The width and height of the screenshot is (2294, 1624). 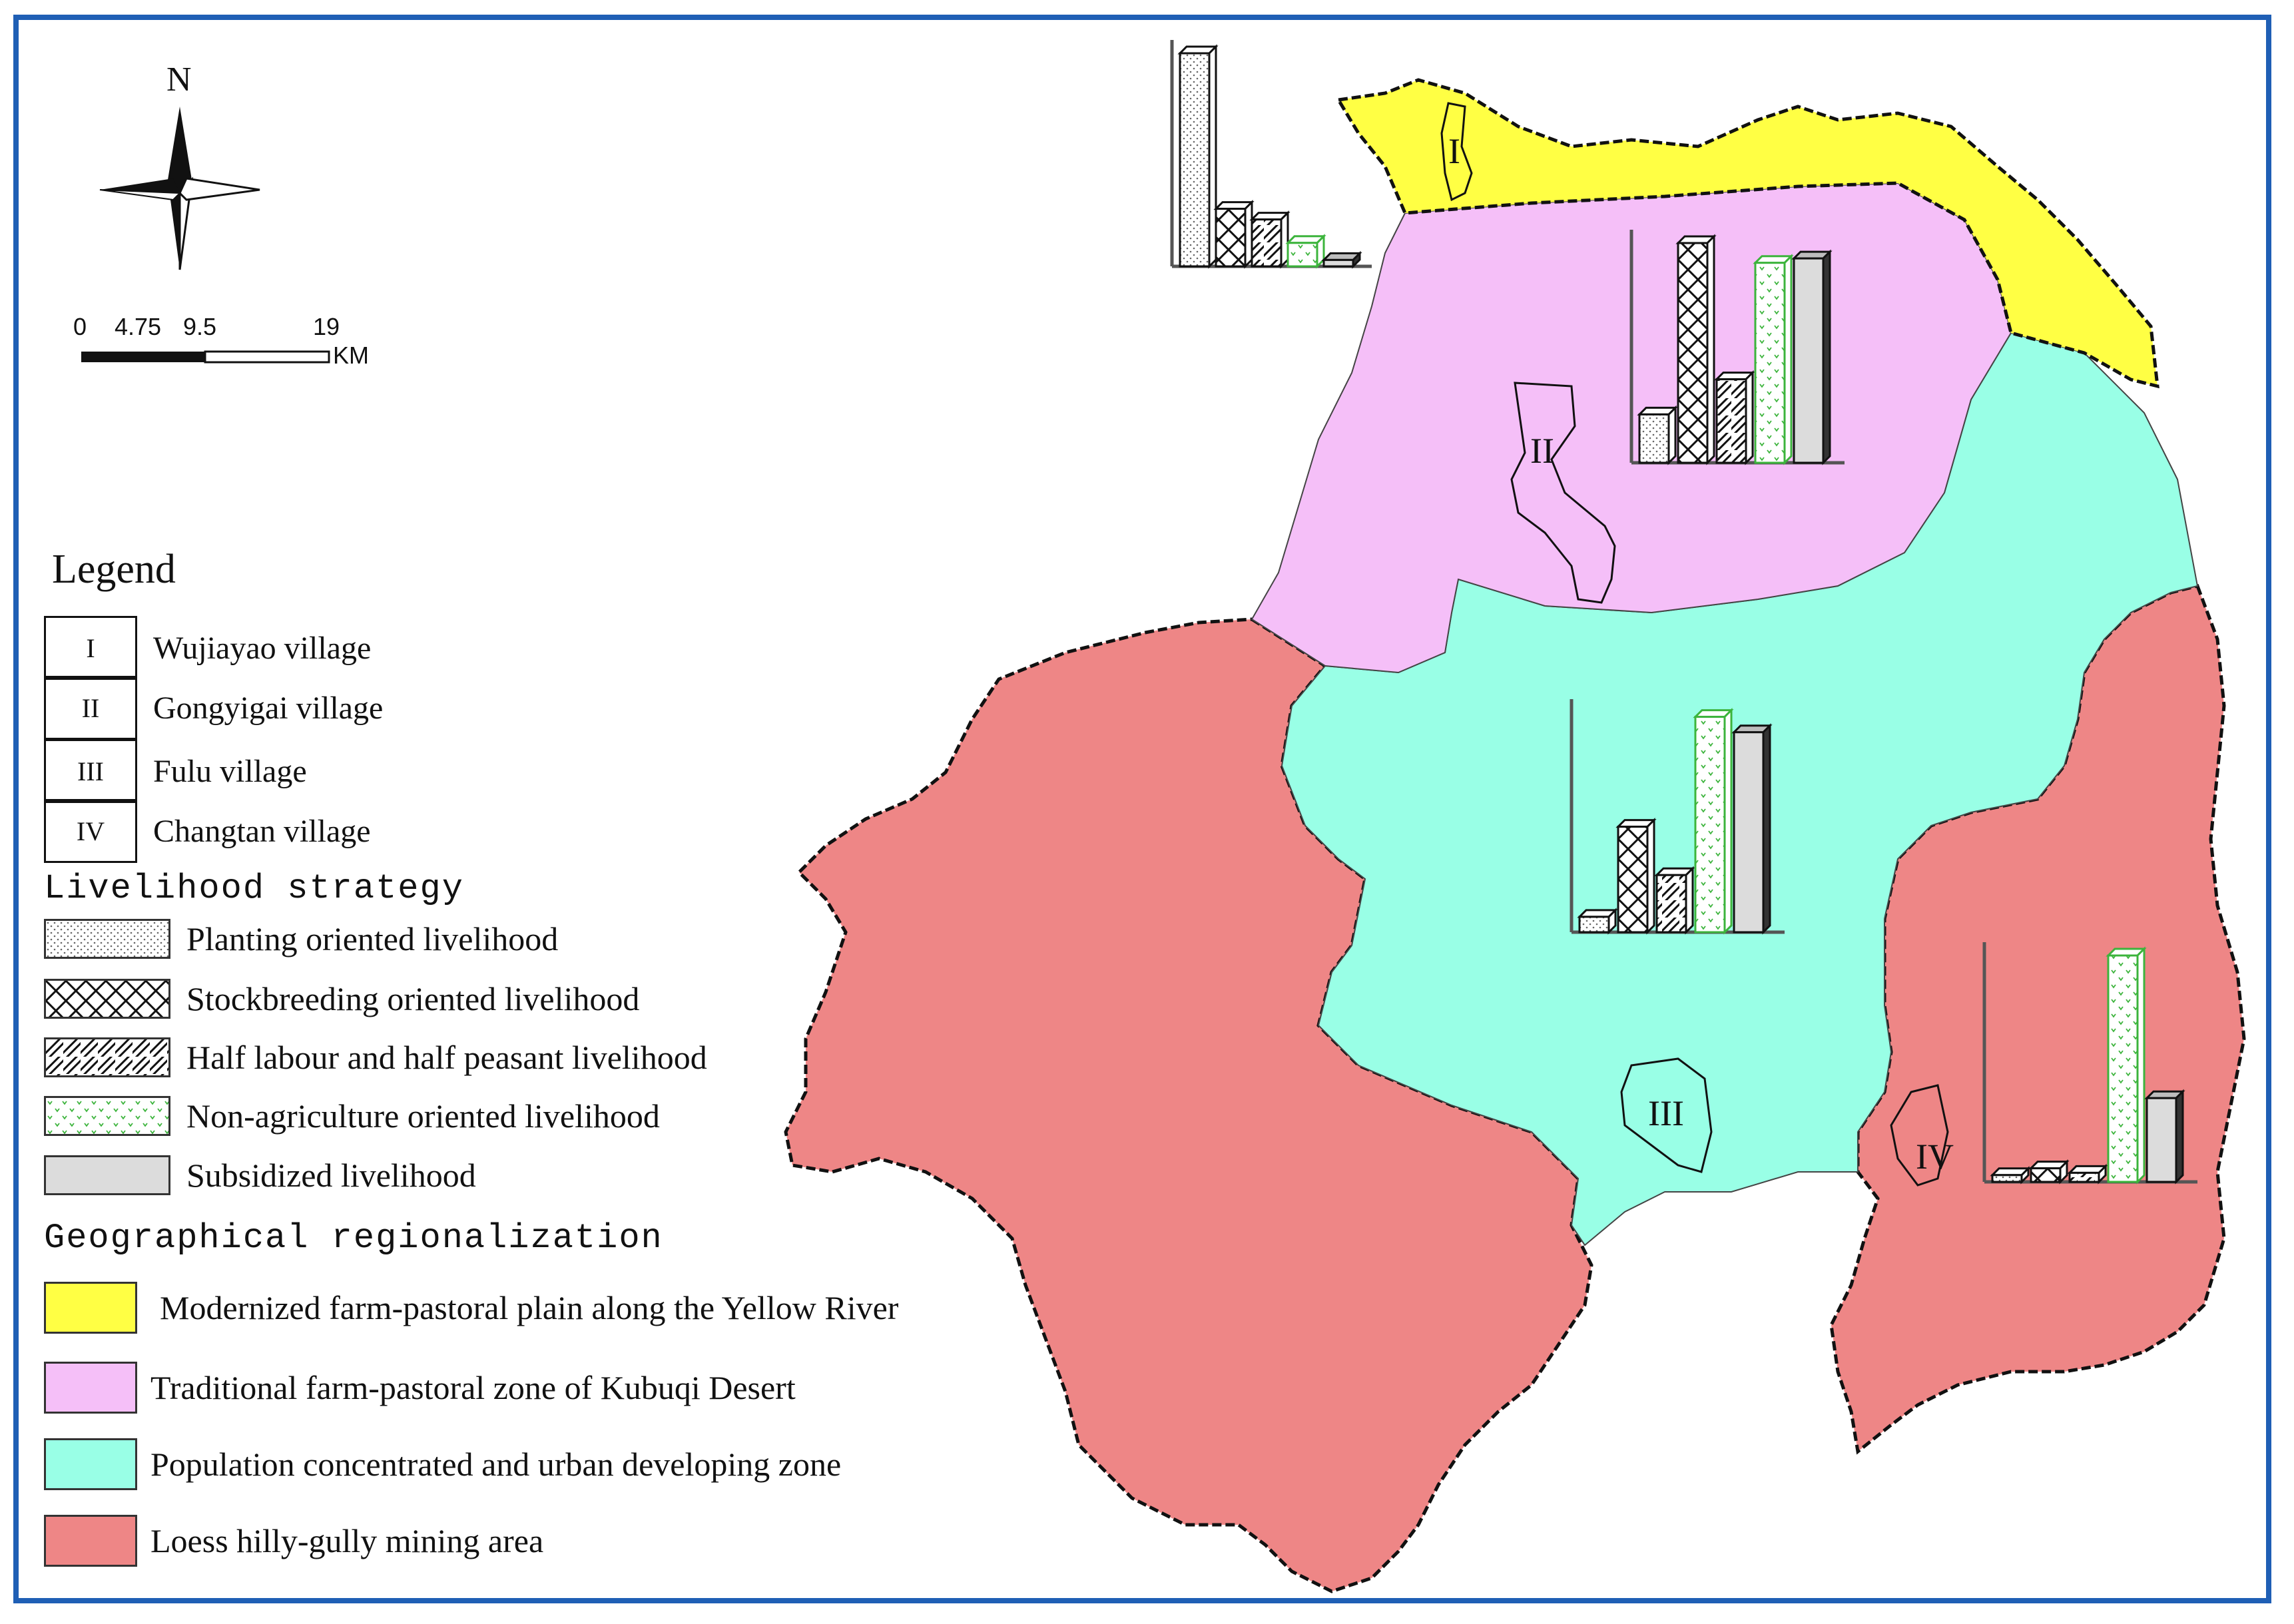 I want to click on village-label: Gongyigai village, so click(x=268, y=708).